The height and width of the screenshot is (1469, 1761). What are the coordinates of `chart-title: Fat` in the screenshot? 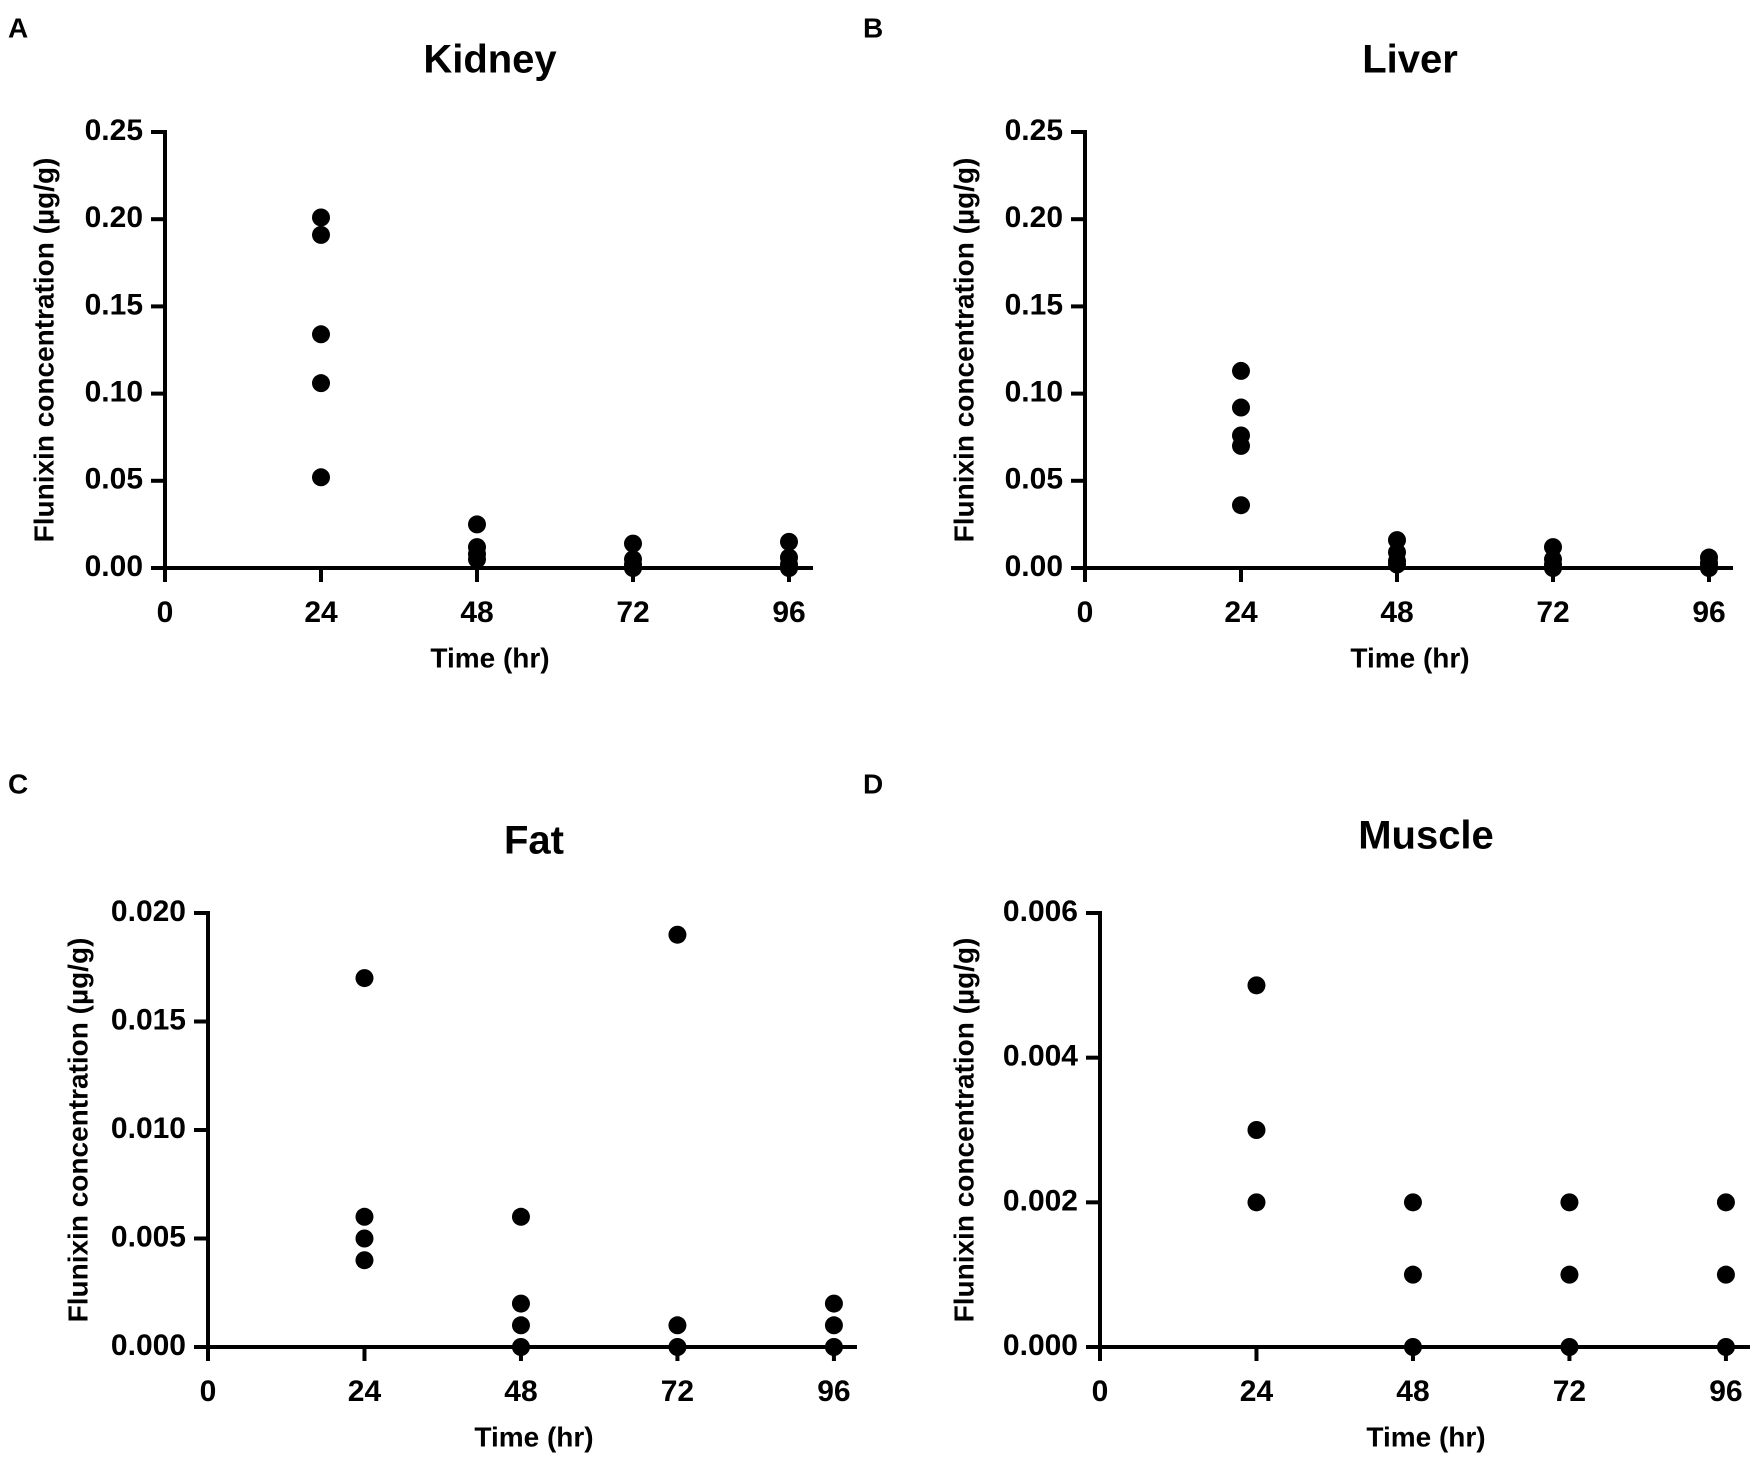 It's located at (534, 841).